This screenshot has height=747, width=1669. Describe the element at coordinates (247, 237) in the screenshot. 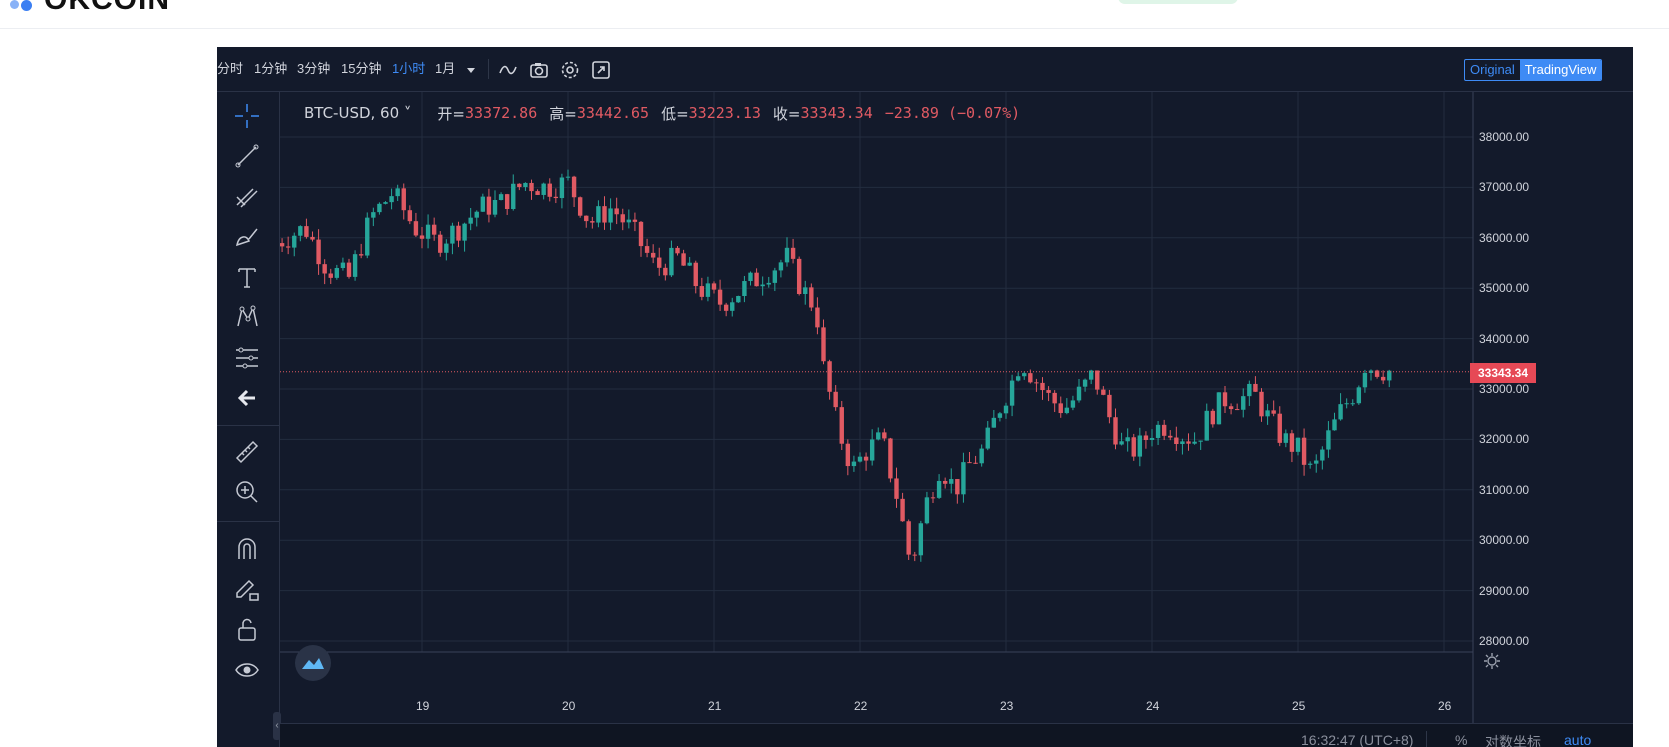

I see `brush-icon` at that location.